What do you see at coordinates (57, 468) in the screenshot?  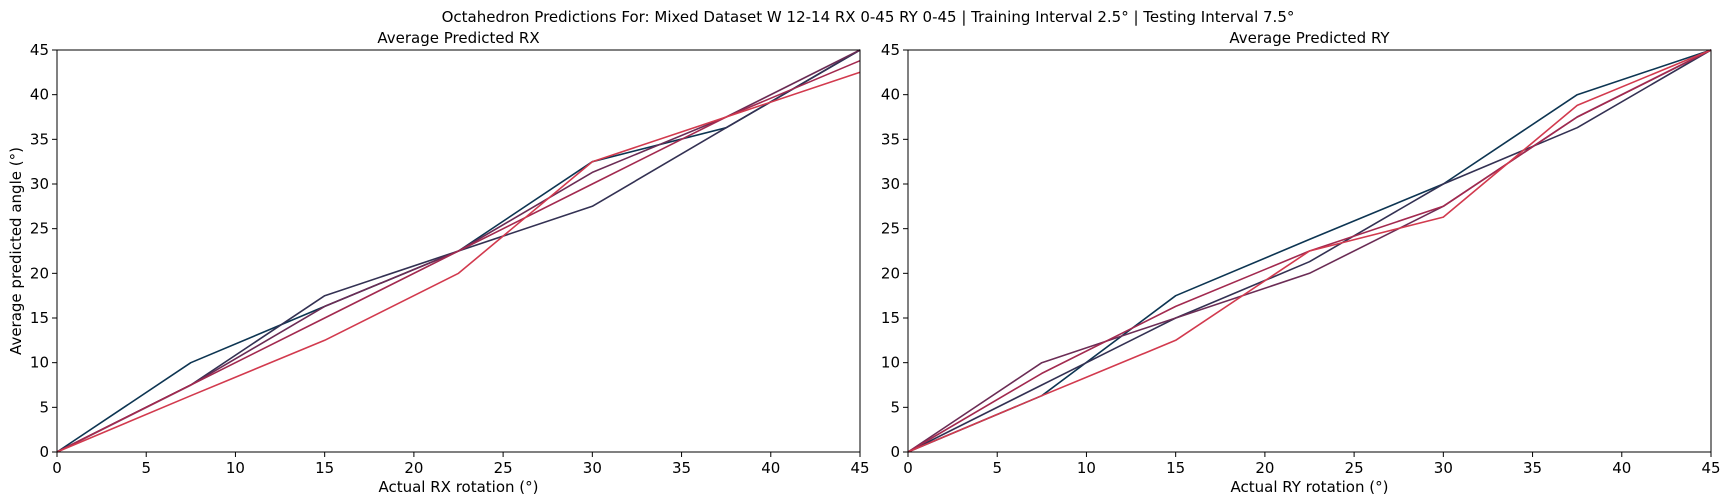 I see `rx-x-tick-label: 0` at bounding box center [57, 468].